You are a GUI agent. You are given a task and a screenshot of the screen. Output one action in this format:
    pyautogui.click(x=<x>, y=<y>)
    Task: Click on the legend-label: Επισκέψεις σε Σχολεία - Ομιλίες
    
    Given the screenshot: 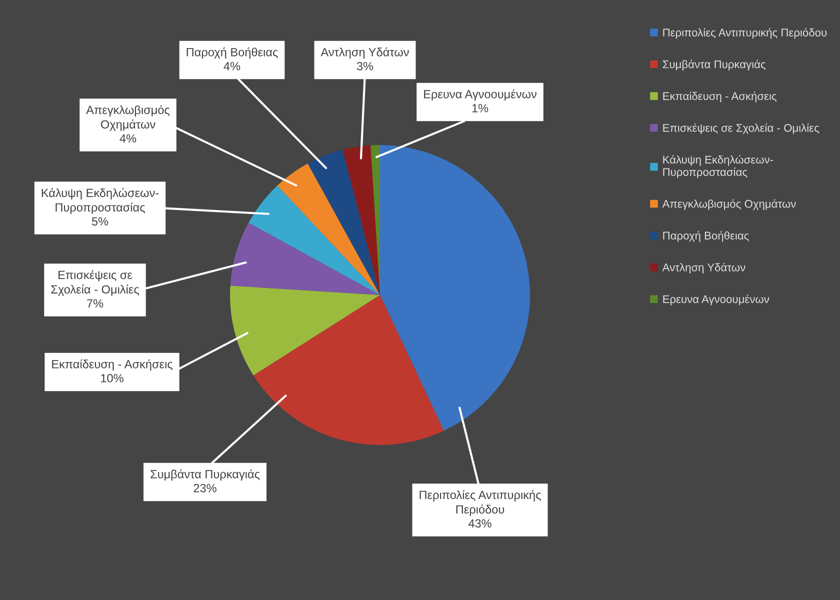 What is the action you would take?
    pyautogui.click(x=741, y=128)
    